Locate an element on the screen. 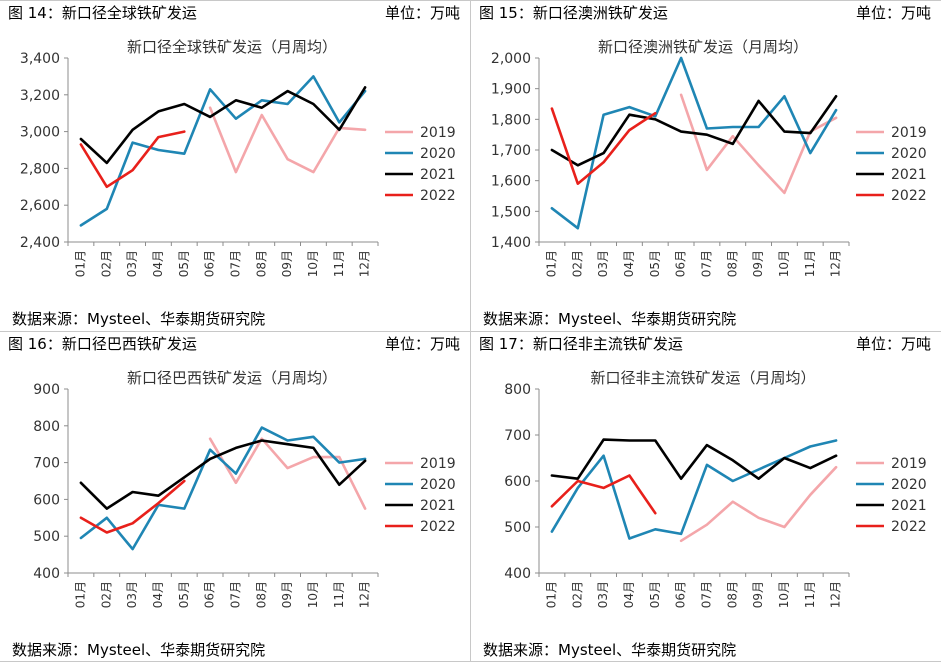 The image size is (941, 662). figure-title: 图 16：新口径巴西铁矿发运 is located at coordinates (102, 344).